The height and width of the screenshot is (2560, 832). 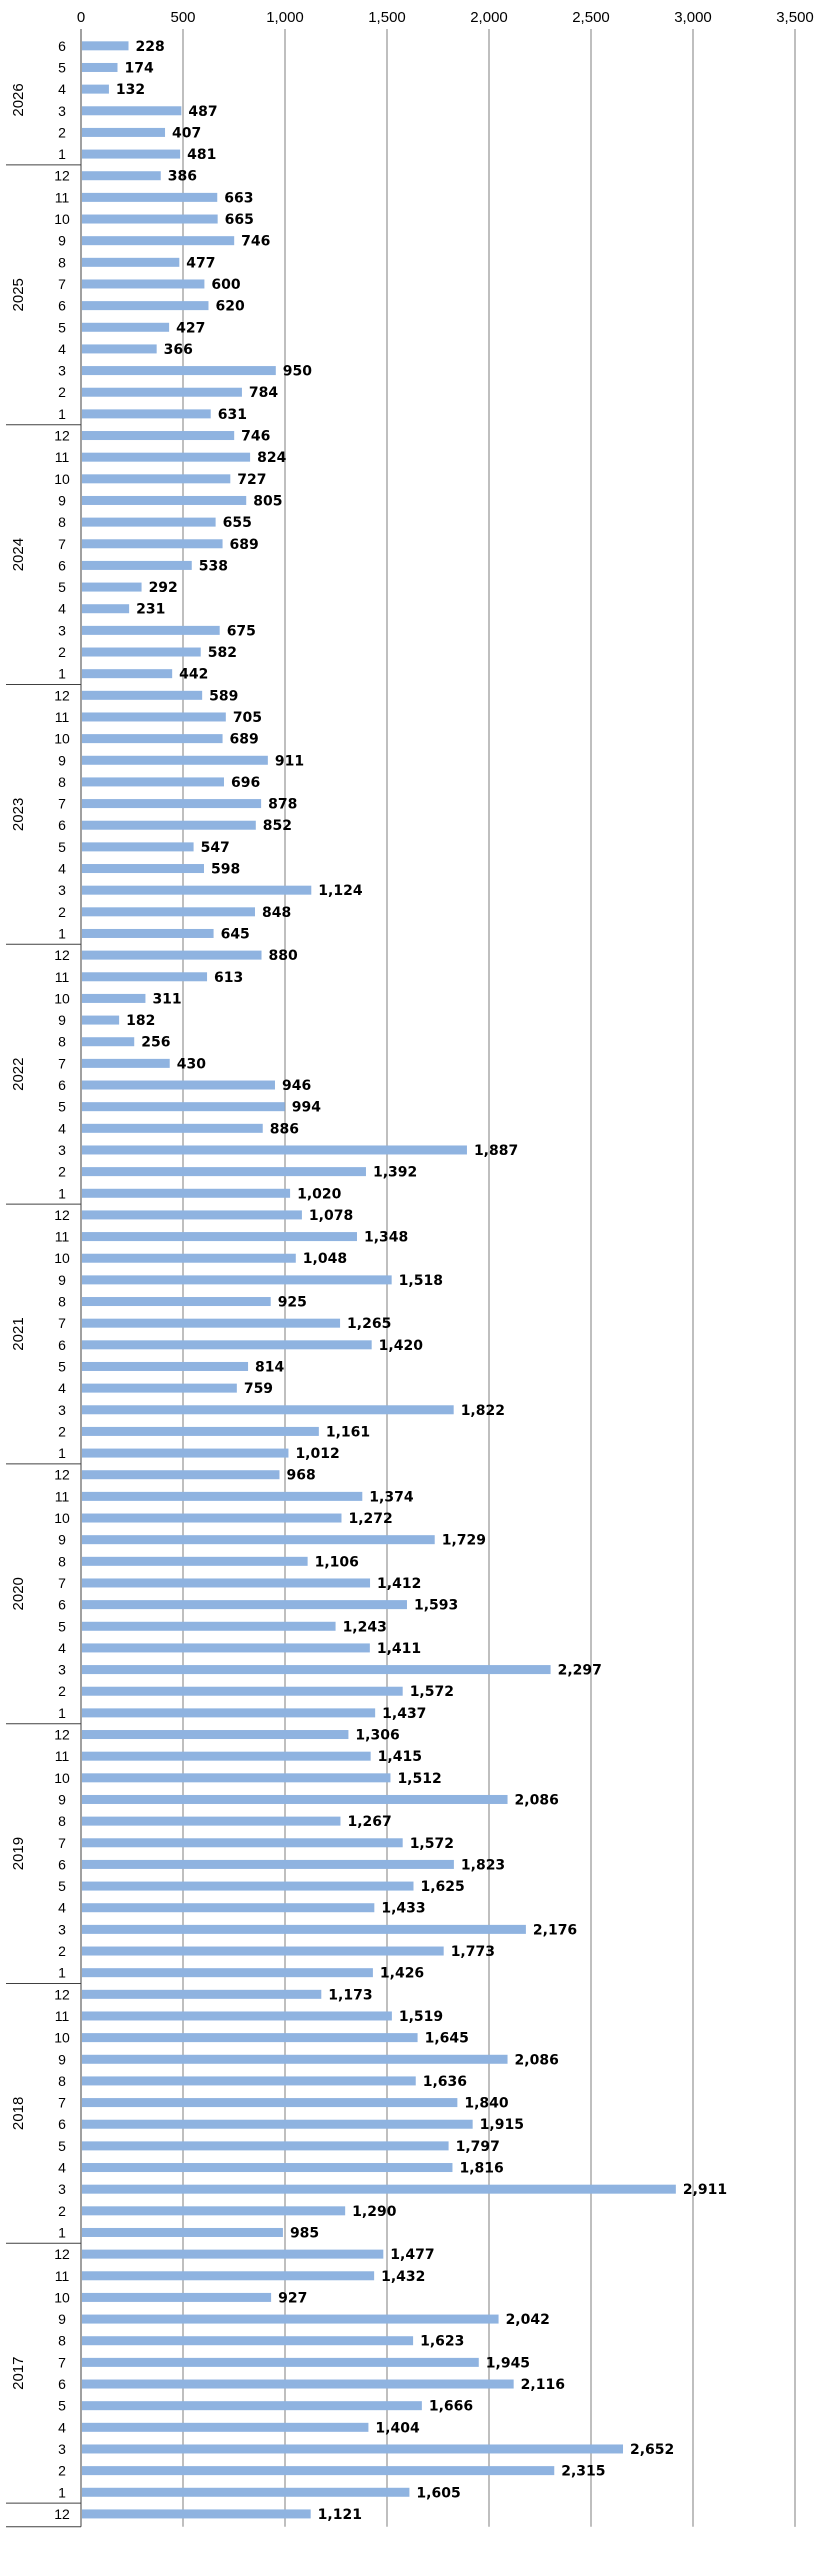 I want to click on value-label: 1,572, so click(x=432, y=1692).